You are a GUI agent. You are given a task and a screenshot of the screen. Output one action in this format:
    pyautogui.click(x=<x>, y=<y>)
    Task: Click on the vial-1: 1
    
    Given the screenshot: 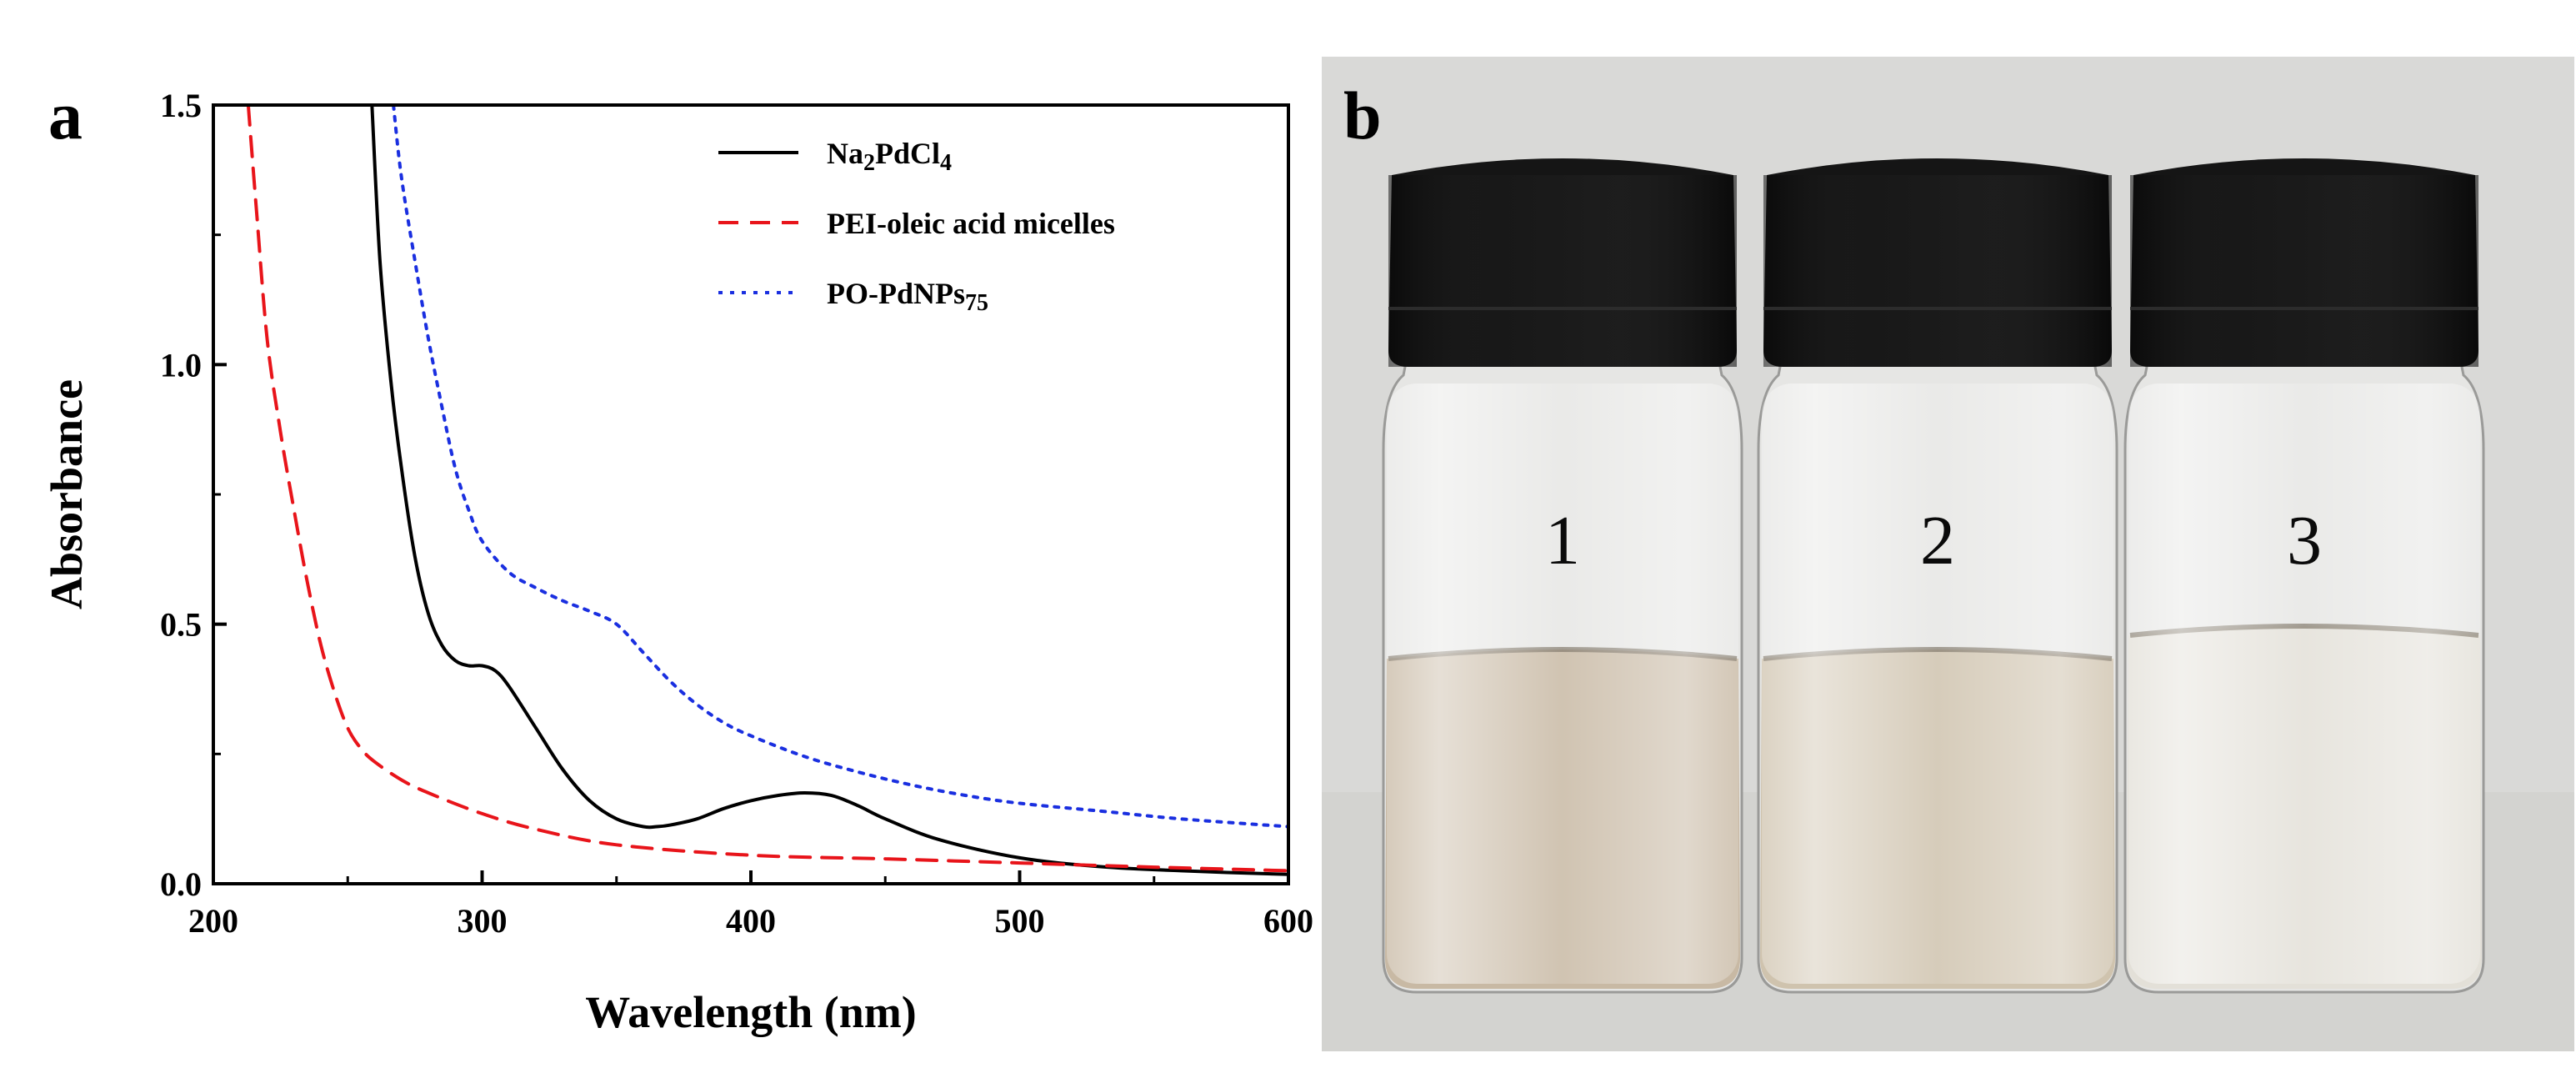 What is the action you would take?
    pyautogui.click(x=1563, y=576)
    